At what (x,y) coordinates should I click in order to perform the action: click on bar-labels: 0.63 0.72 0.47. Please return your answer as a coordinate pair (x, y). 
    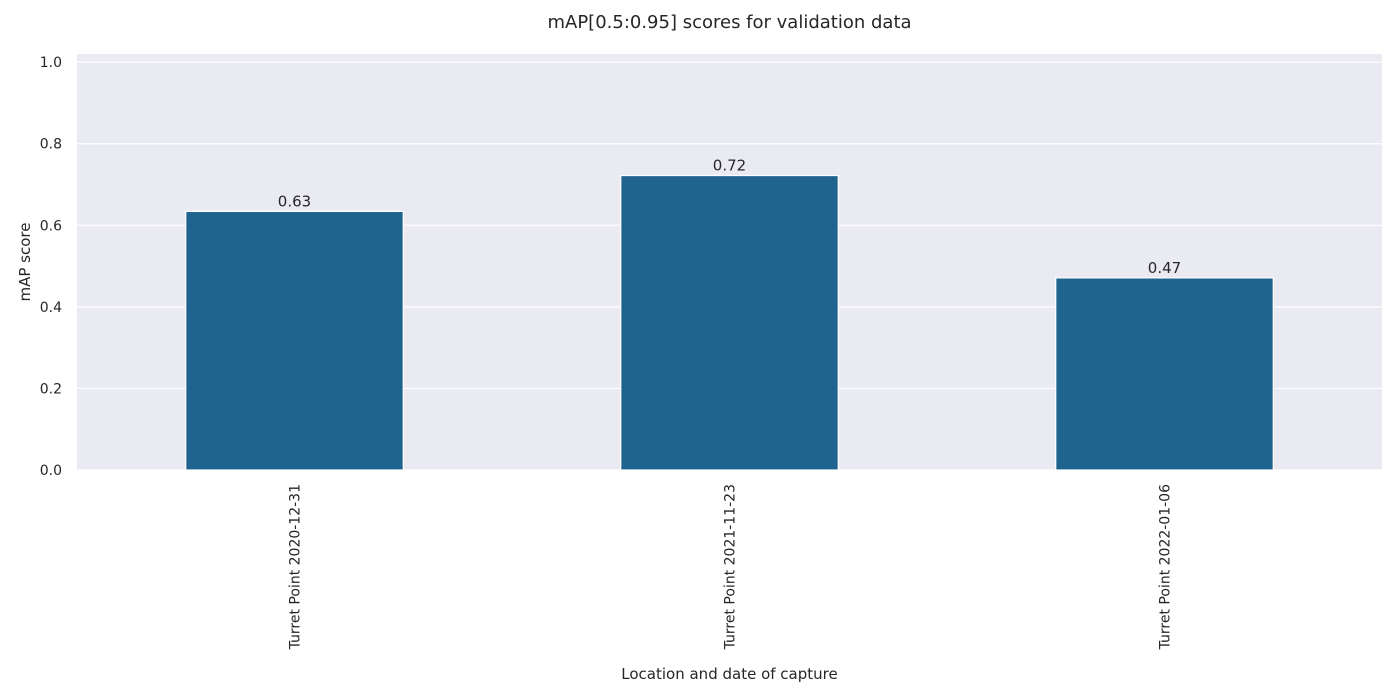
    Looking at the image, I should click on (729, 217).